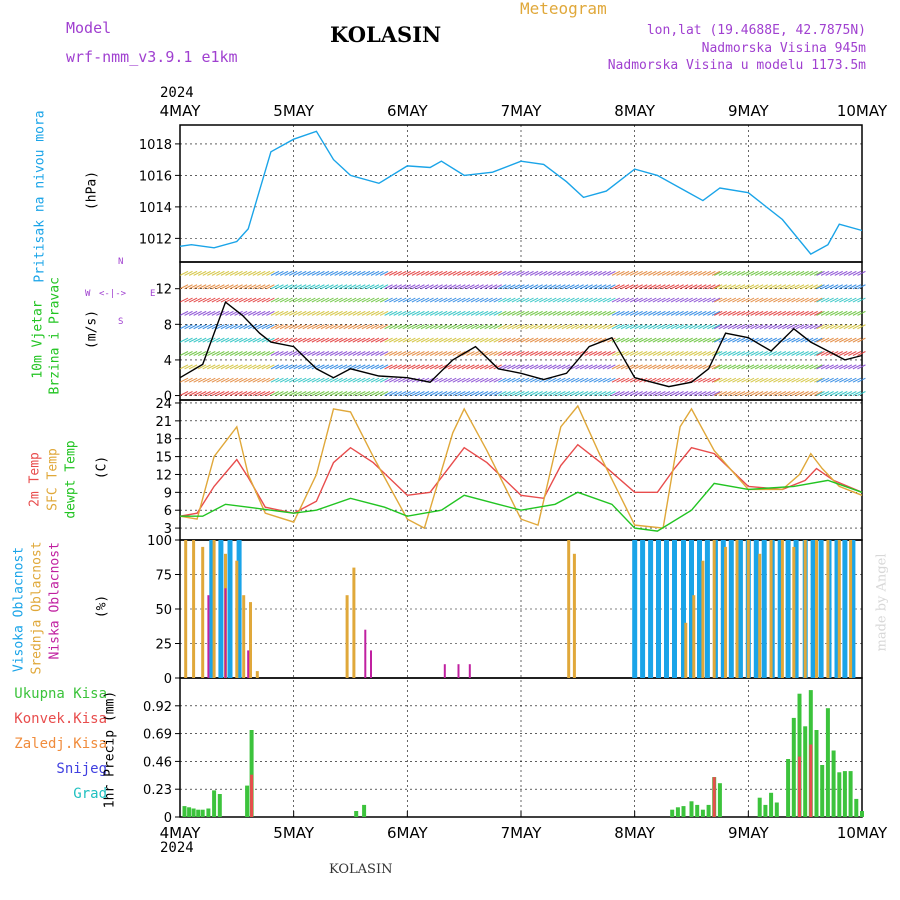 The width and height of the screenshot is (900, 900). I want to click on x-tick-top-6MAY: 6MAY, so click(408, 111).